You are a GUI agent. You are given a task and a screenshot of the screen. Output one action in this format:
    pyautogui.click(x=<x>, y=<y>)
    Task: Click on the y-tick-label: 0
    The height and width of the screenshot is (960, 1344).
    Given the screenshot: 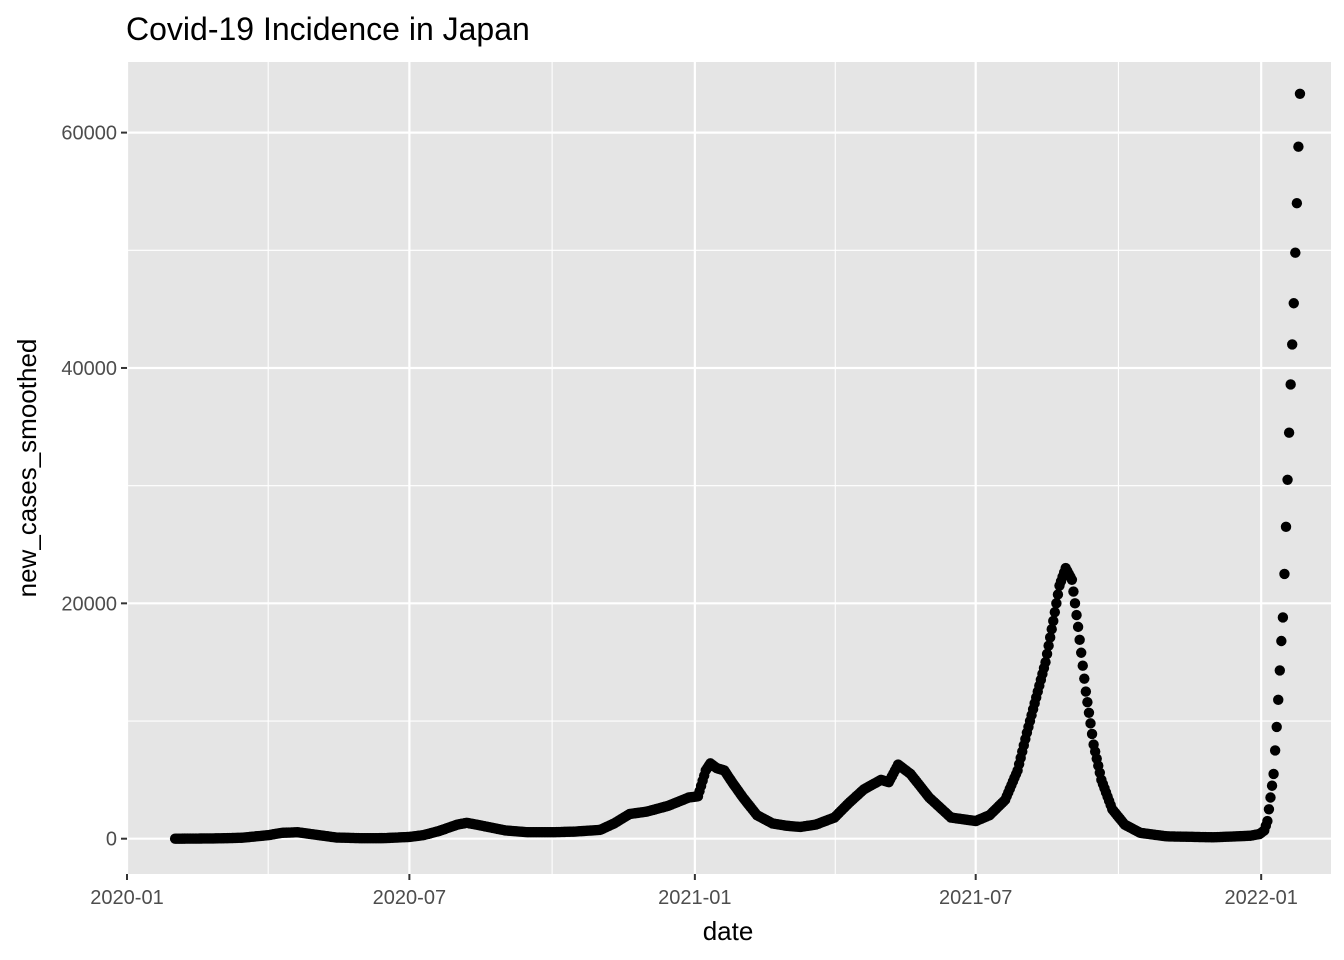 What is the action you would take?
    pyautogui.click(x=111, y=840)
    